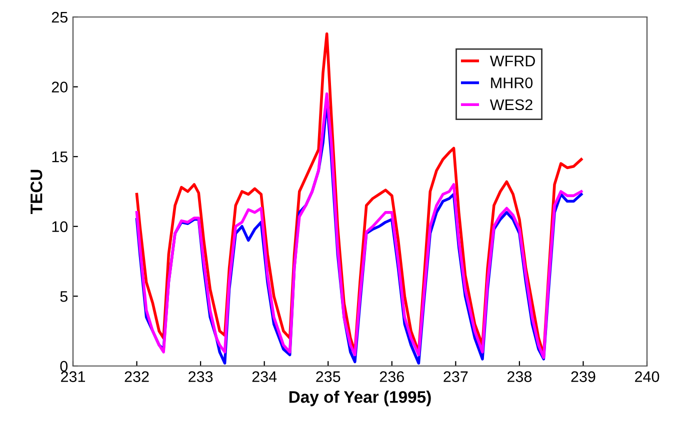  I want to click on x-tick-label: 232, so click(136, 376).